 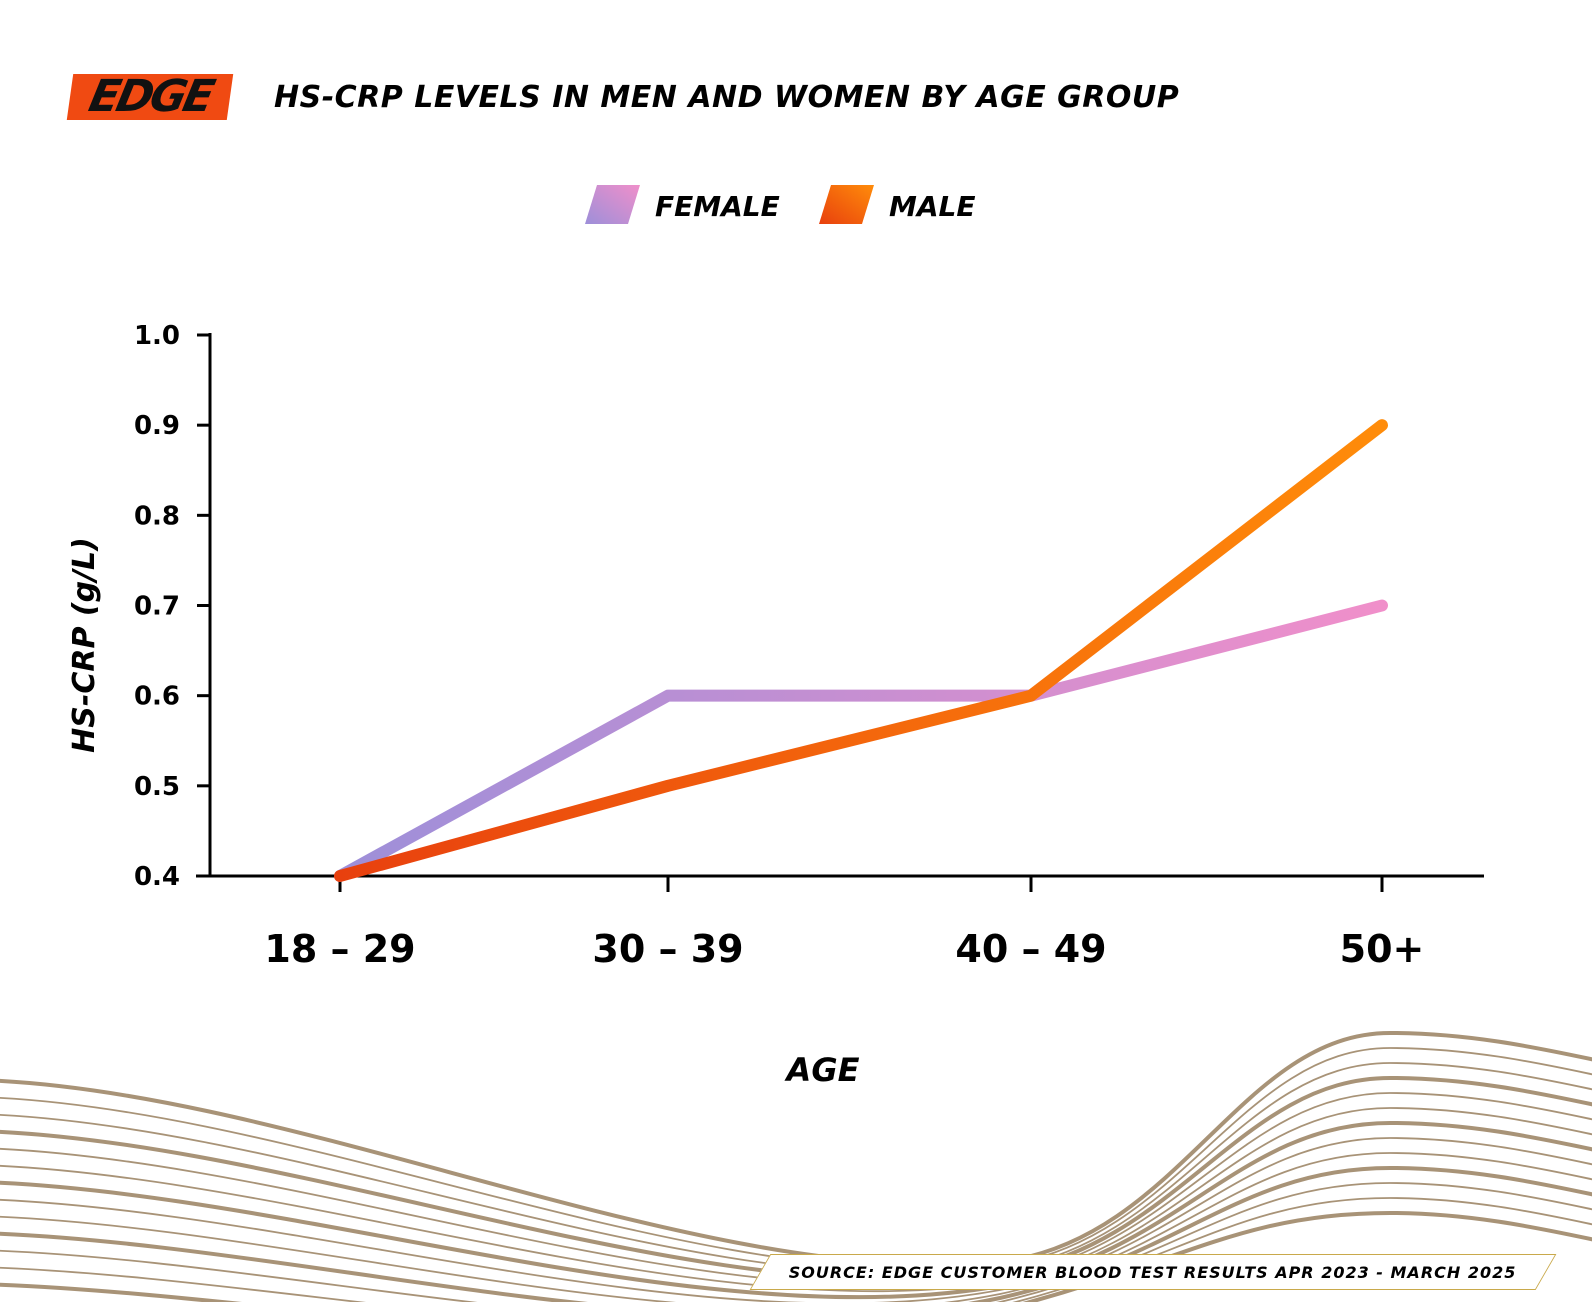 I want to click on y-axis-title: HS-CRP (g/L), so click(x=84, y=645).